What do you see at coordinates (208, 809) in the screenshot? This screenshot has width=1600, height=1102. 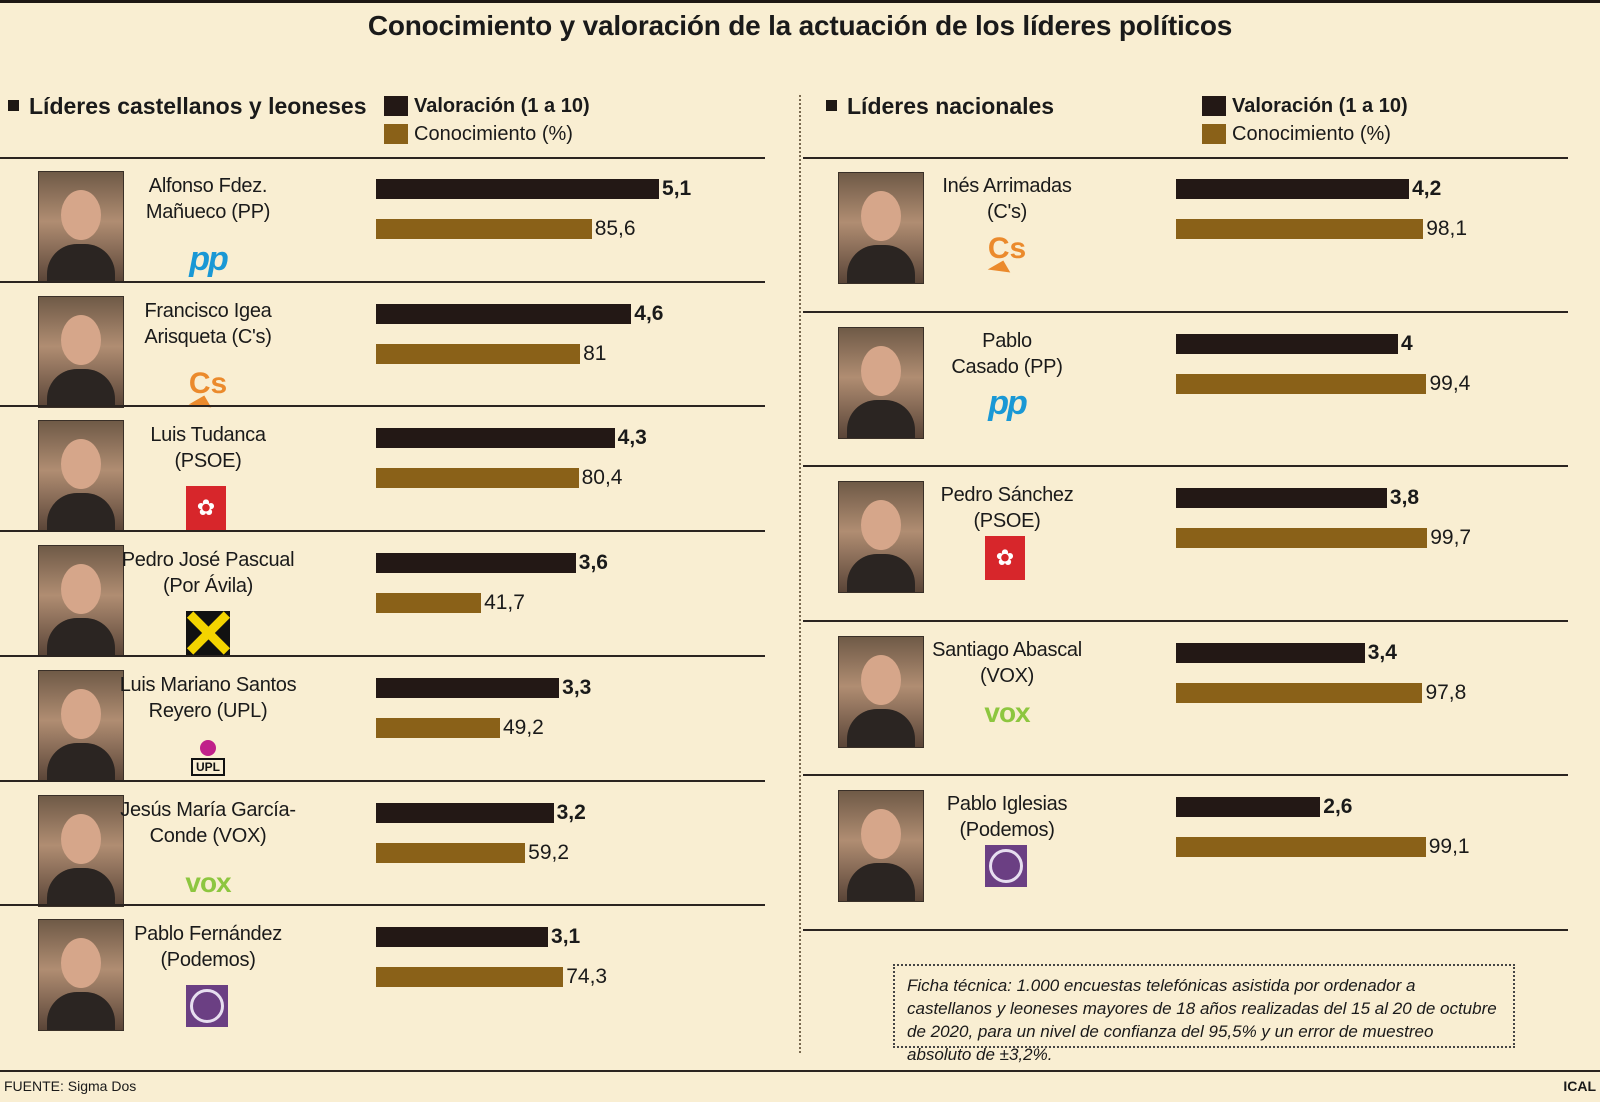 I see `leader-name-line1: Jesús María García-` at bounding box center [208, 809].